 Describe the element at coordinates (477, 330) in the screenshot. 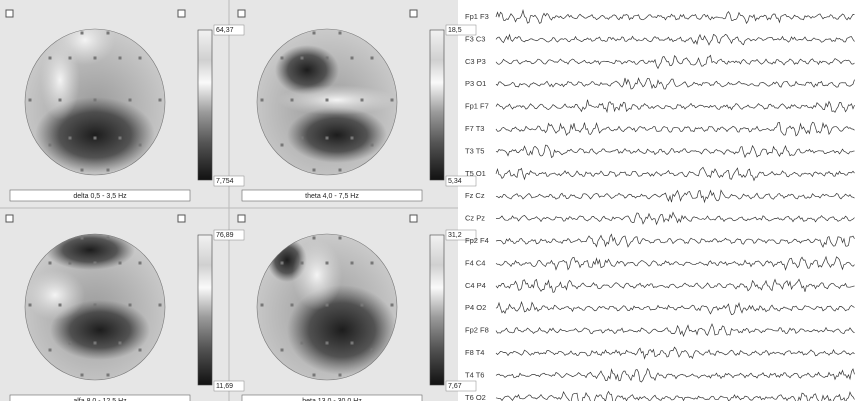

I see `channel-label: Fp2 F8` at that location.